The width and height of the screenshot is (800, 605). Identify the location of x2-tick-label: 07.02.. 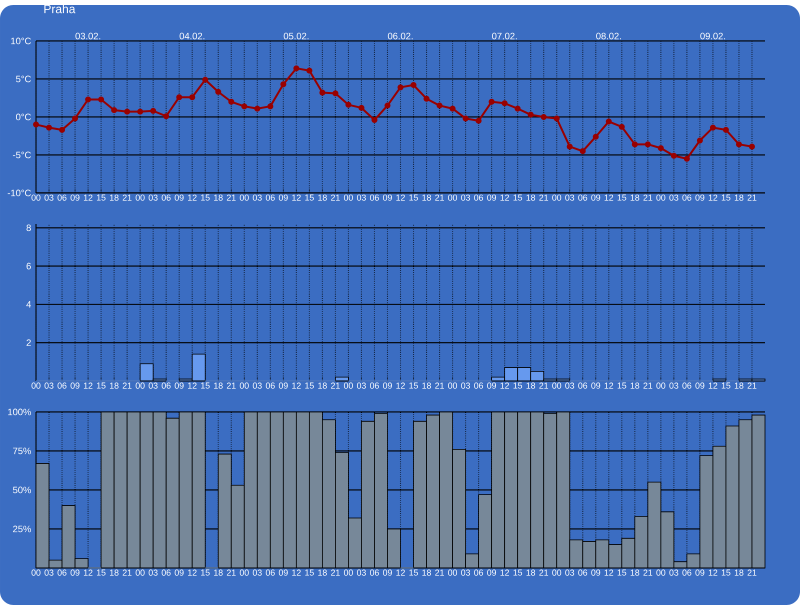
(504, 36).